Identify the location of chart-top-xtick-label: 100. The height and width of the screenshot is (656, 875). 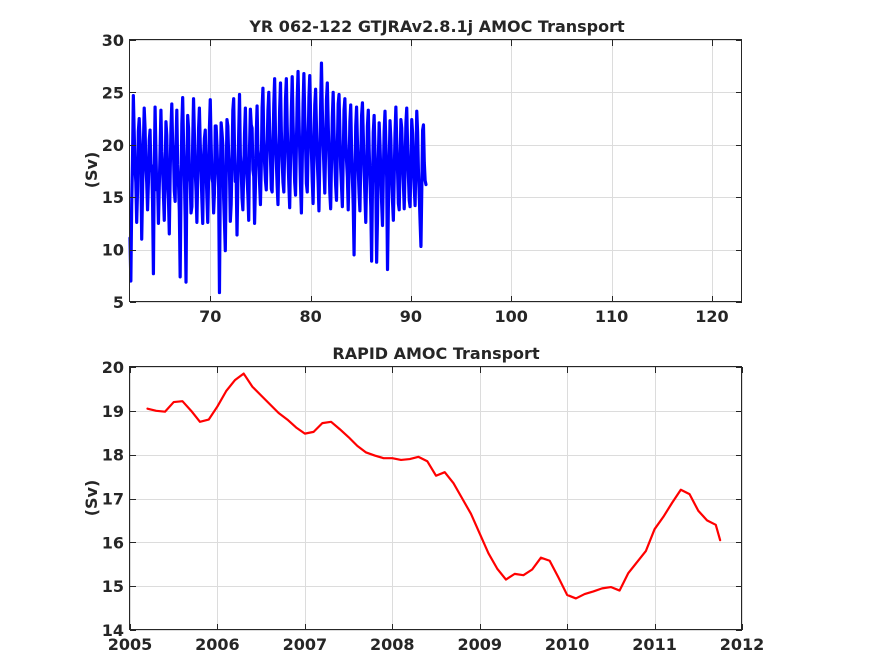
(511, 316).